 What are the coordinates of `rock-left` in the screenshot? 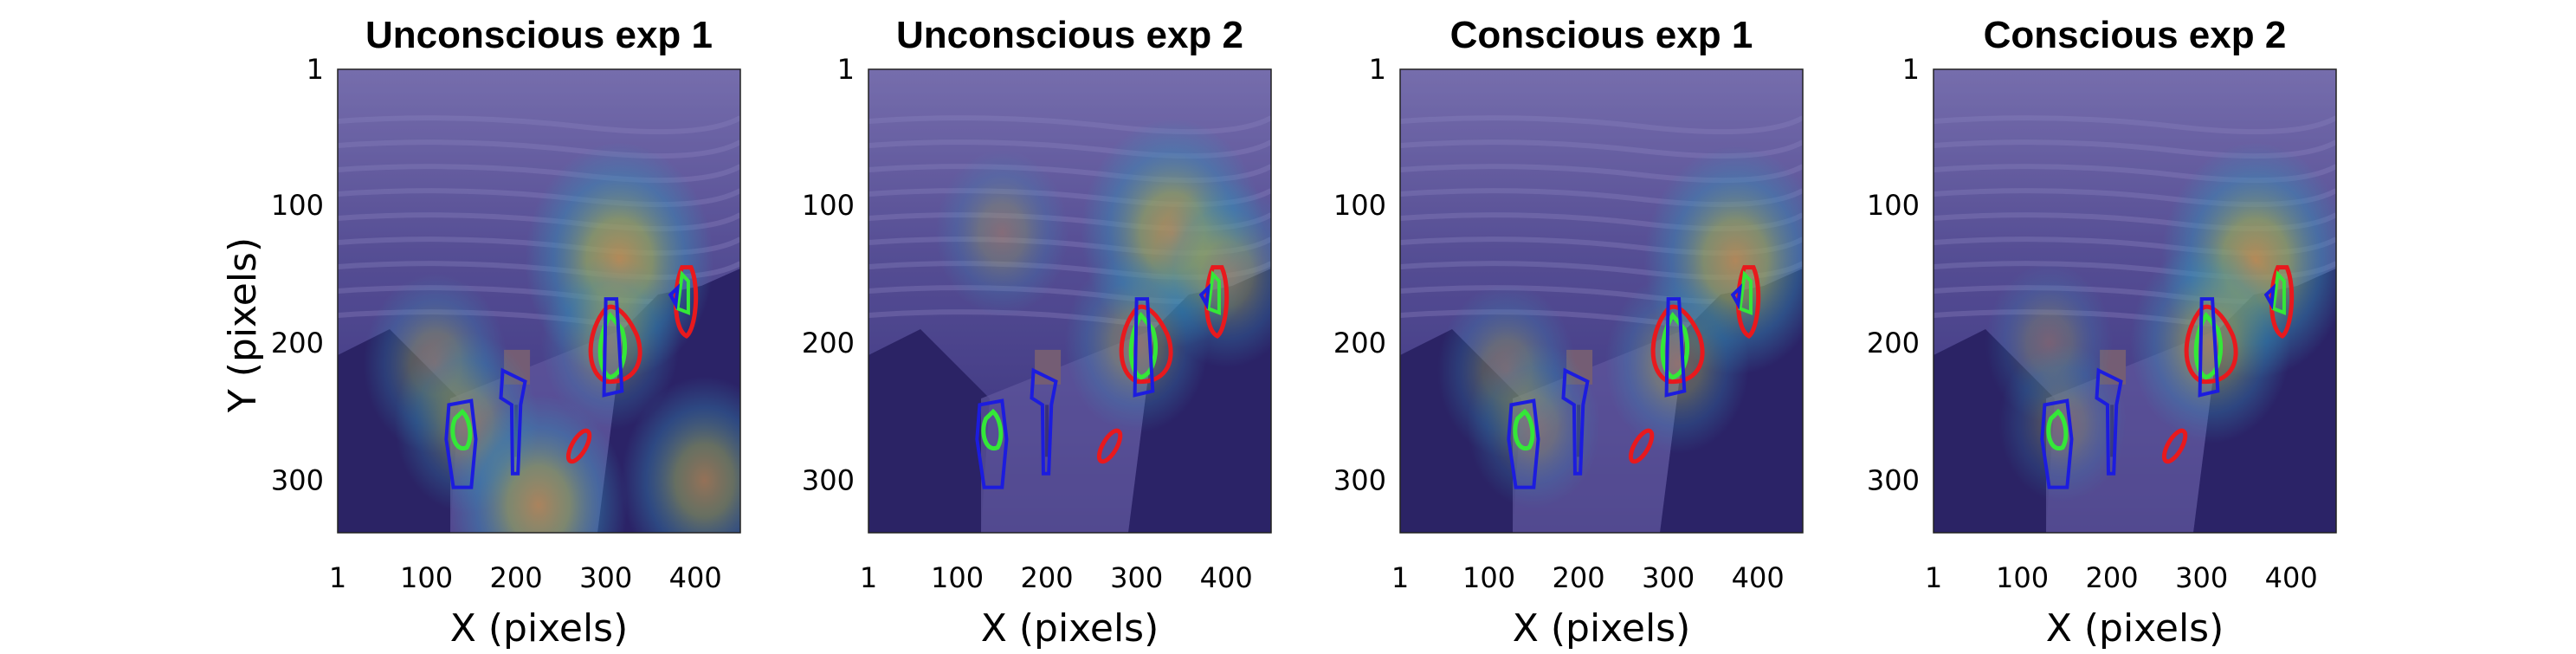 It's located at (929, 431).